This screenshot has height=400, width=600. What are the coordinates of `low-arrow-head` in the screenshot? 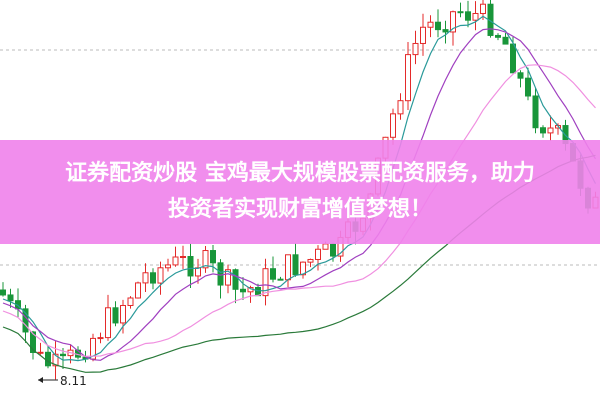 It's located at (40, 380).